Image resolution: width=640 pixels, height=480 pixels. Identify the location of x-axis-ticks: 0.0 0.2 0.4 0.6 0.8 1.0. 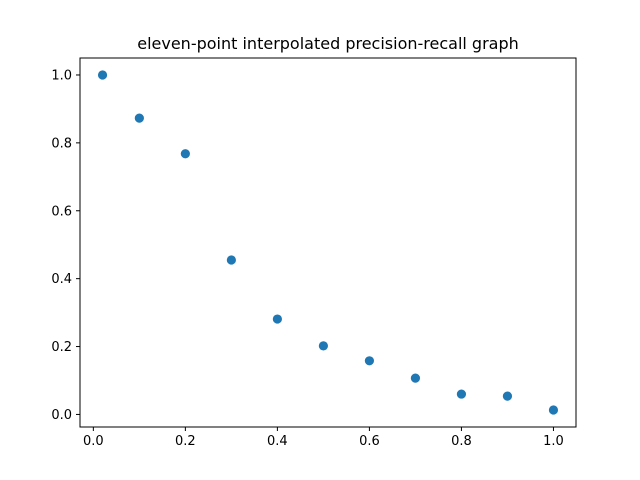
(323, 438).